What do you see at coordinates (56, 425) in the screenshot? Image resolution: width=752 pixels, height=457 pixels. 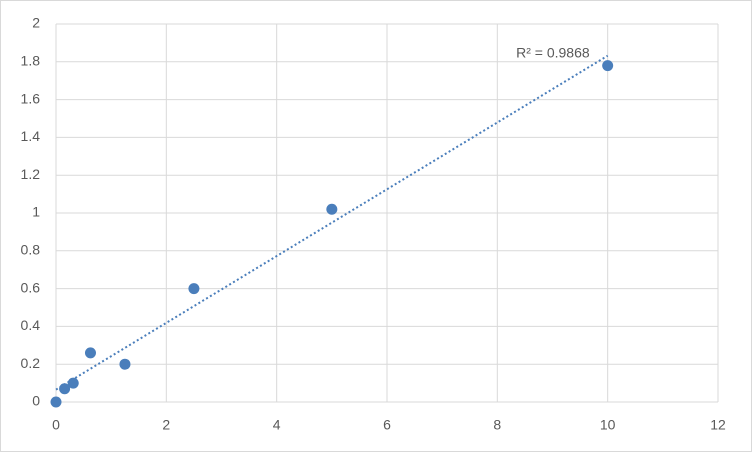 I see `x-tick-label: 0` at bounding box center [56, 425].